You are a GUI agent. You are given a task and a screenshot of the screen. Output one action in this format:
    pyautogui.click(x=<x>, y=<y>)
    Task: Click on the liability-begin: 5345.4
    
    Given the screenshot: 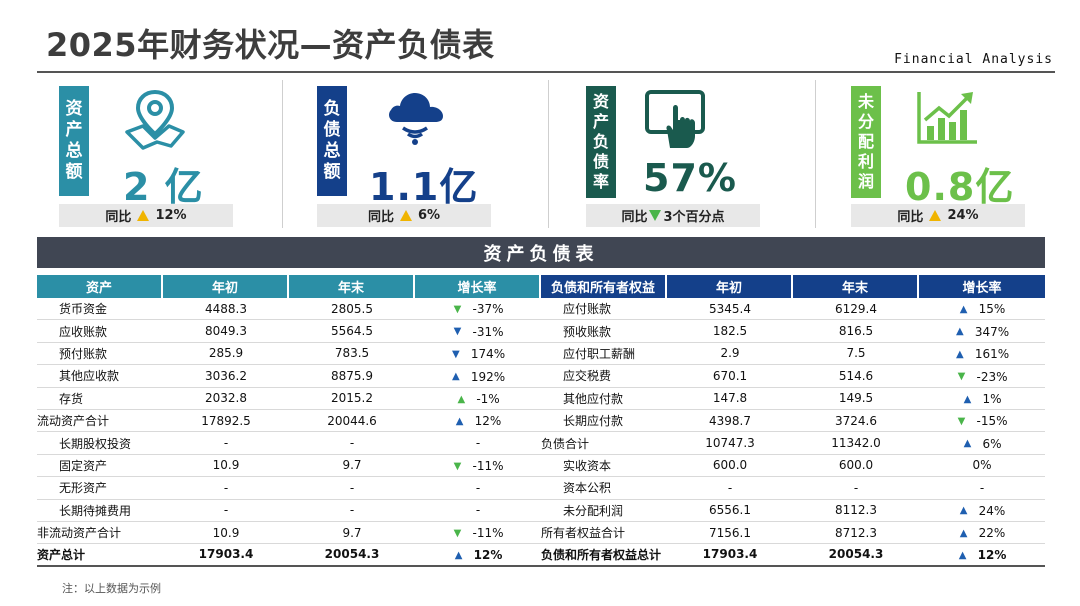 What is the action you would take?
    pyautogui.click(x=730, y=309)
    